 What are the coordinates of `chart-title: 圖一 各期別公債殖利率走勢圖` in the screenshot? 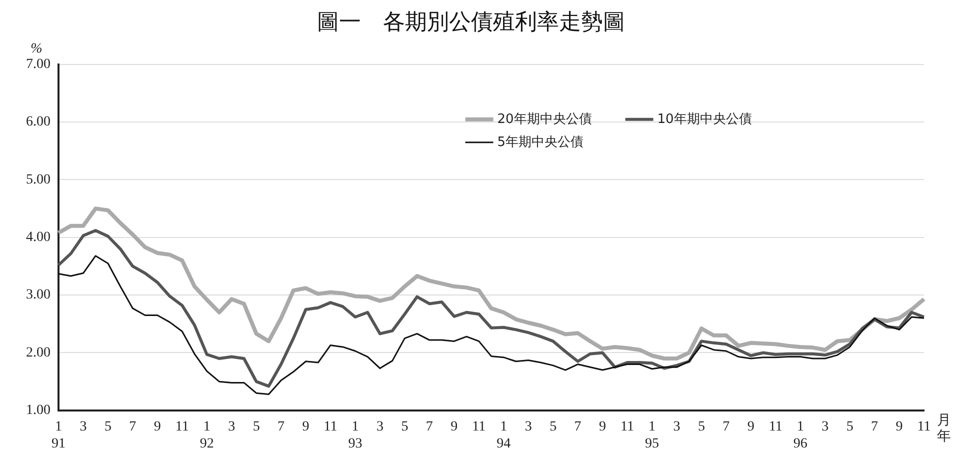 It's located at (471, 22).